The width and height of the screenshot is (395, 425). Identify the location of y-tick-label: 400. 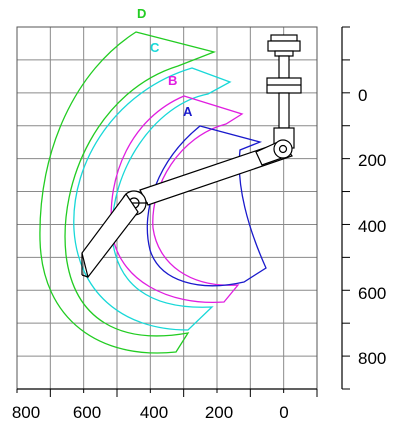
(372, 226).